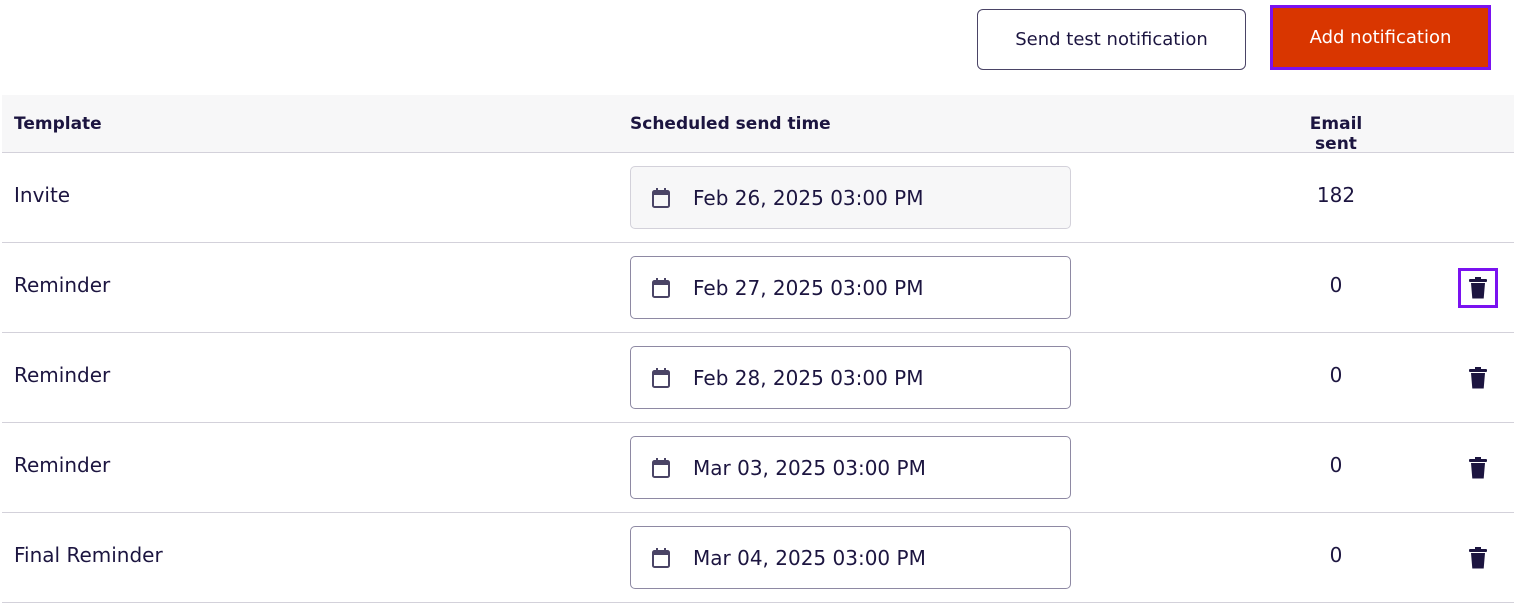 This screenshot has height=603, width=1528. What do you see at coordinates (809, 467) in the screenshot?
I see `scheduled-send-time-value: Mar 03, 2025 03:00 PM` at bounding box center [809, 467].